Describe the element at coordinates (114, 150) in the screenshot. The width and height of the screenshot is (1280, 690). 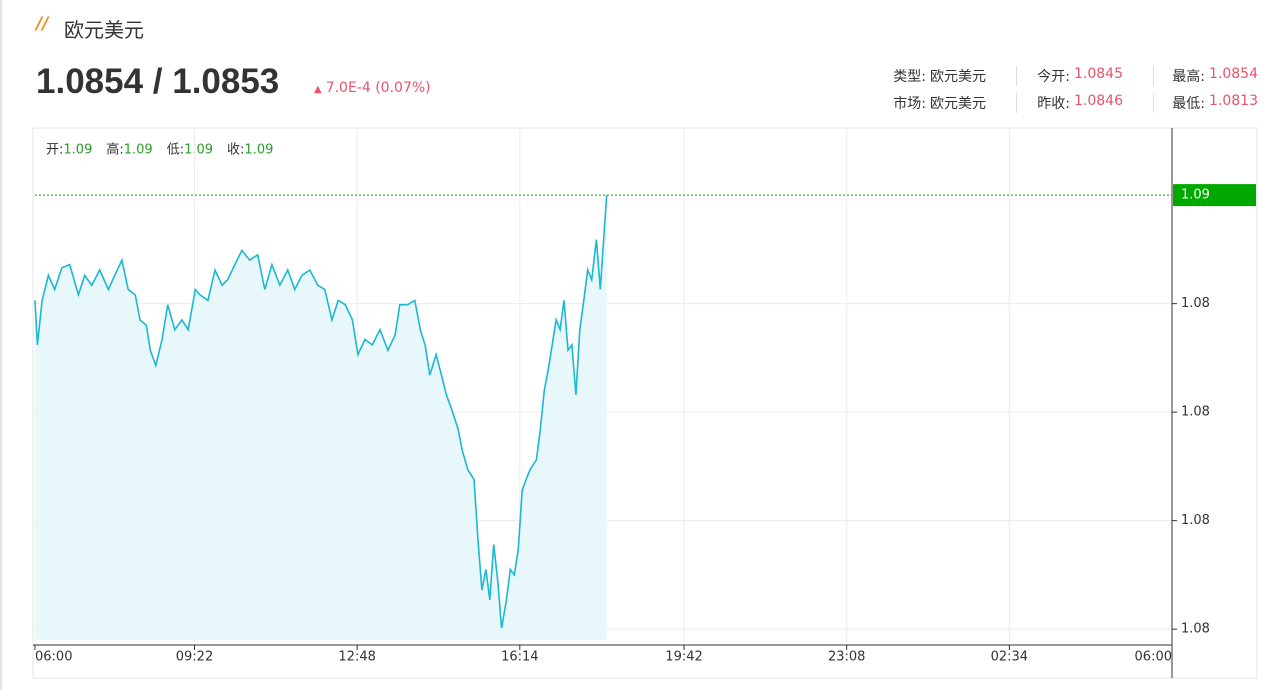
I see `ohlc-label: 高:` at that location.